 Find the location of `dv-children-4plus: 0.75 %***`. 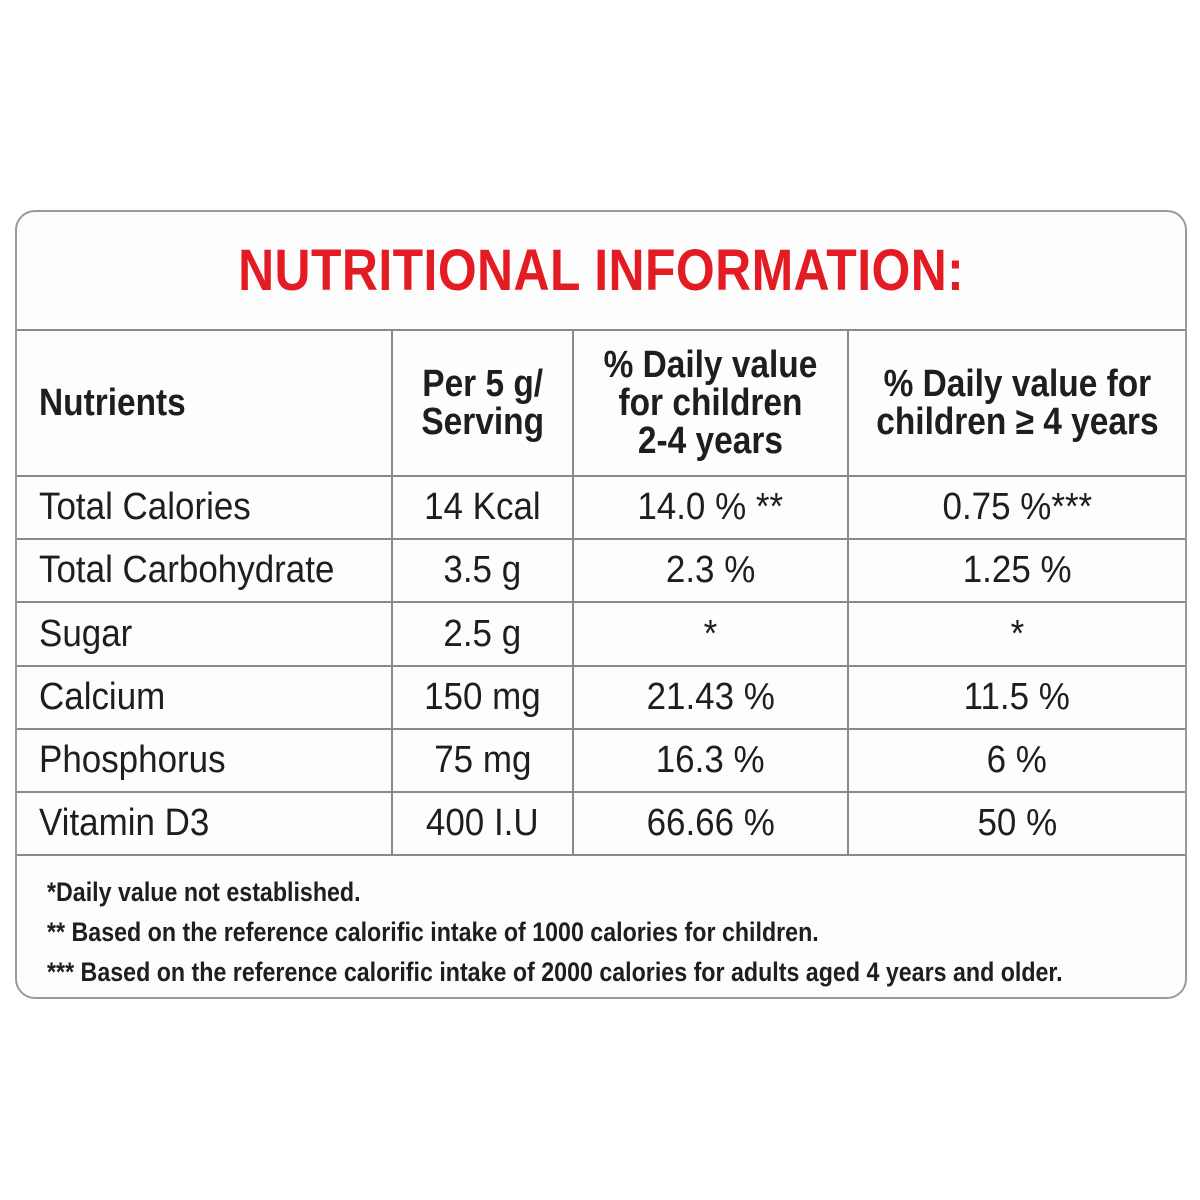

dv-children-4plus: 0.75 %*** is located at coordinates (1016, 507).